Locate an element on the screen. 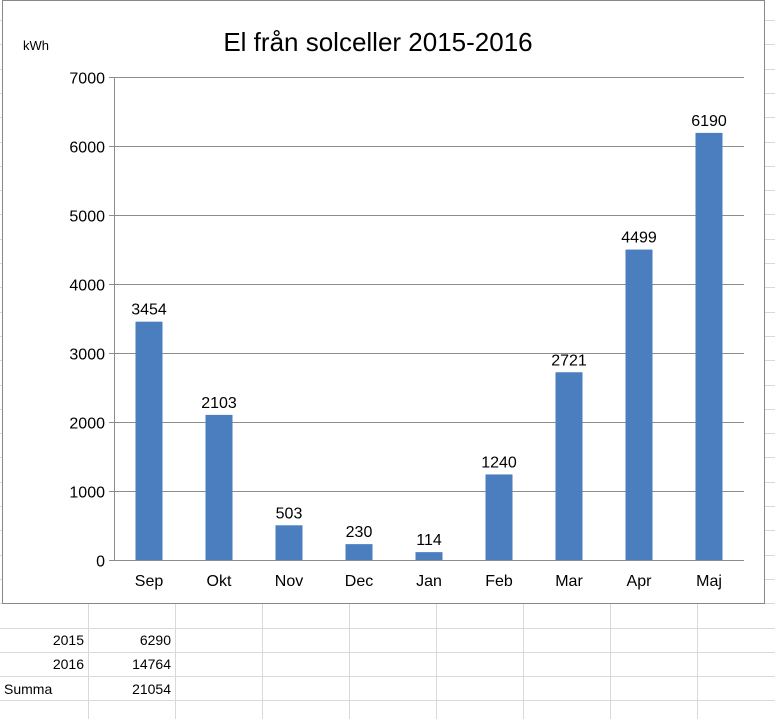 This screenshot has width=775, height=719. data-label: 114 is located at coordinates (429, 540).